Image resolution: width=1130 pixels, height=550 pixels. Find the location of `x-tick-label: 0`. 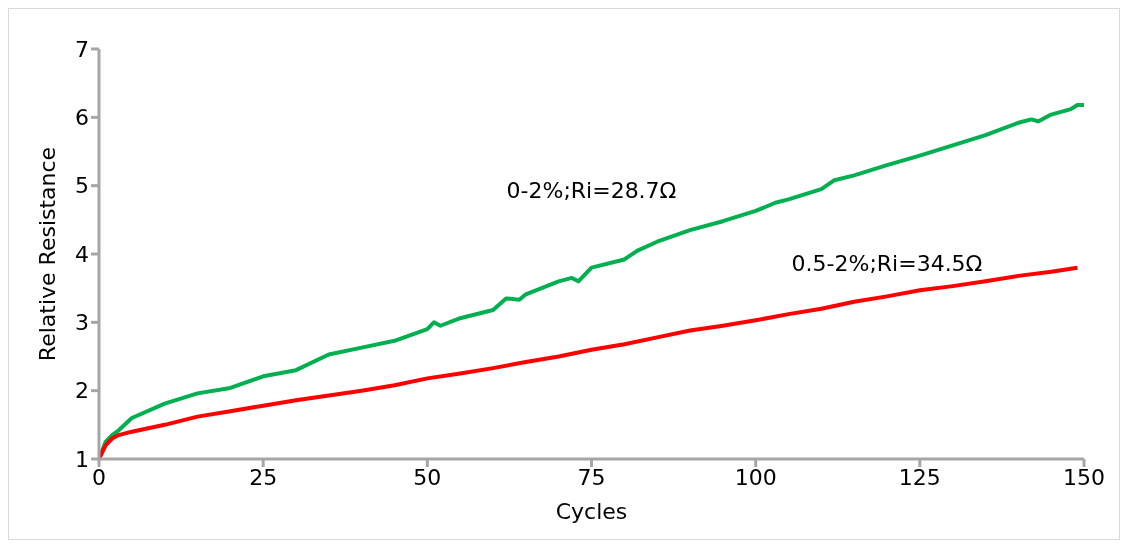

x-tick-label: 0 is located at coordinates (99, 477).